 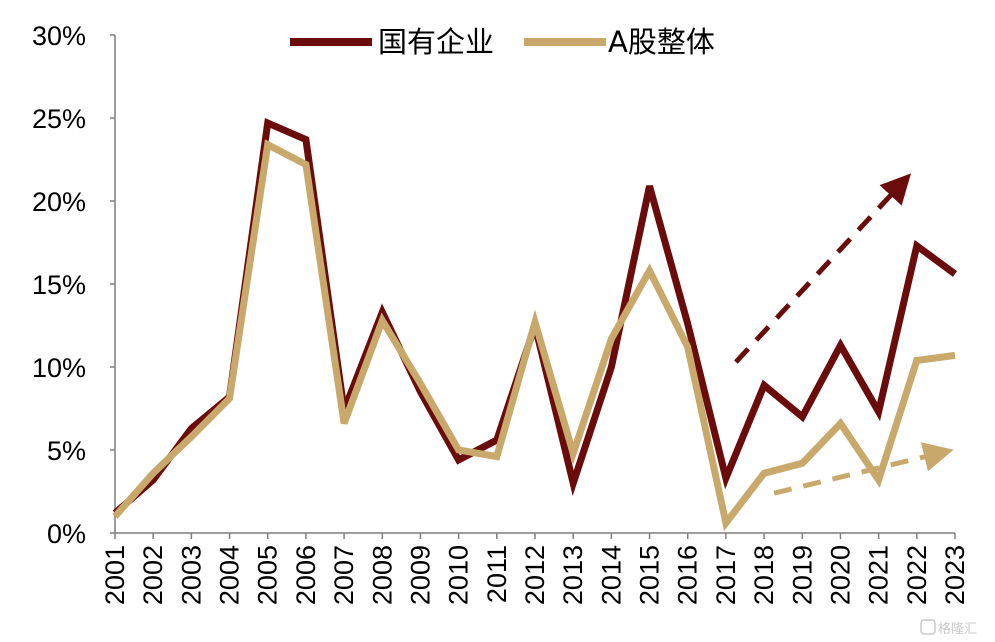 What do you see at coordinates (66, 534) in the screenshot?
I see `y-tick-label: 0%` at bounding box center [66, 534].